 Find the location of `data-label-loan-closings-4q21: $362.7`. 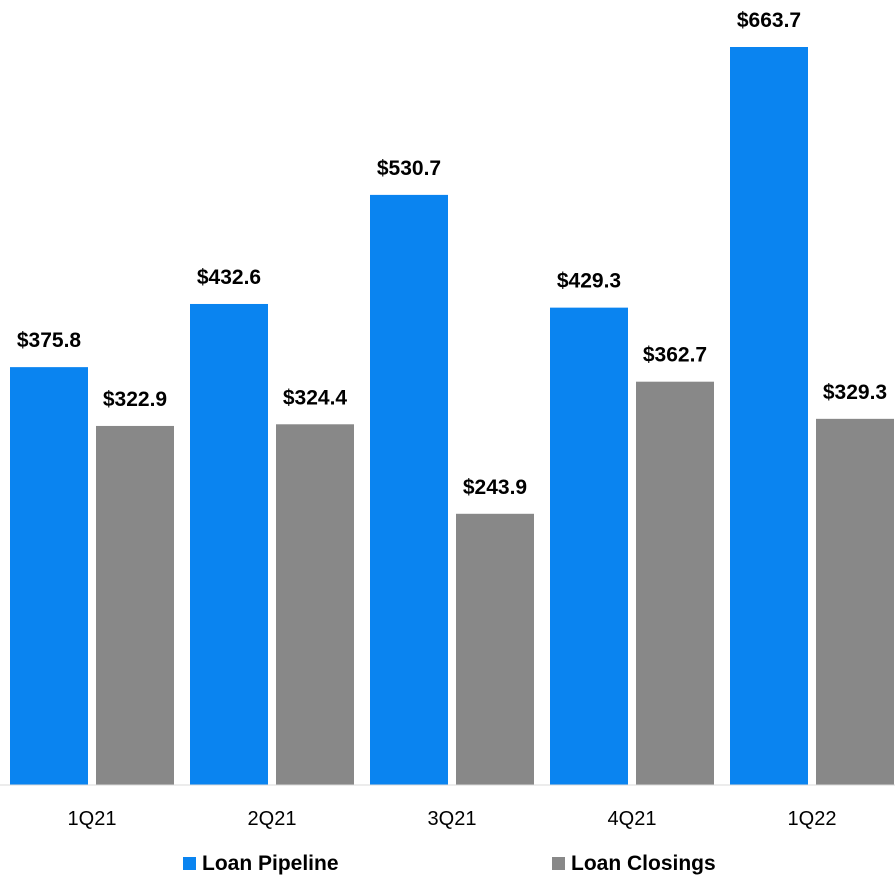

data-label-loan-closings-4q21: $362.7 is located at coordinates (675, 355).